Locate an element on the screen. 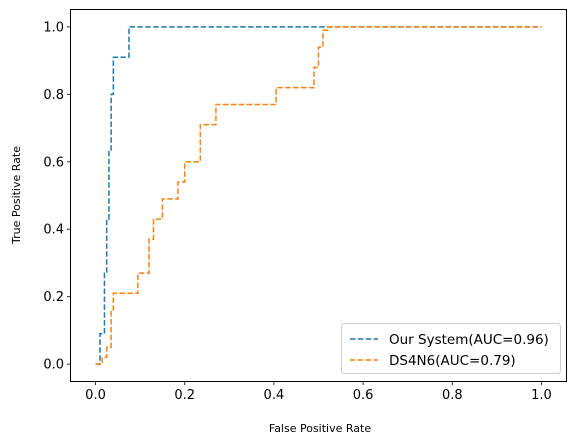 Image resolution: width=576 pixels, height=445 pixels. x-axis-ticks: 0.0 0.2 0.4 0.6 0.8 1.0 is located at coordinates (318, 392).